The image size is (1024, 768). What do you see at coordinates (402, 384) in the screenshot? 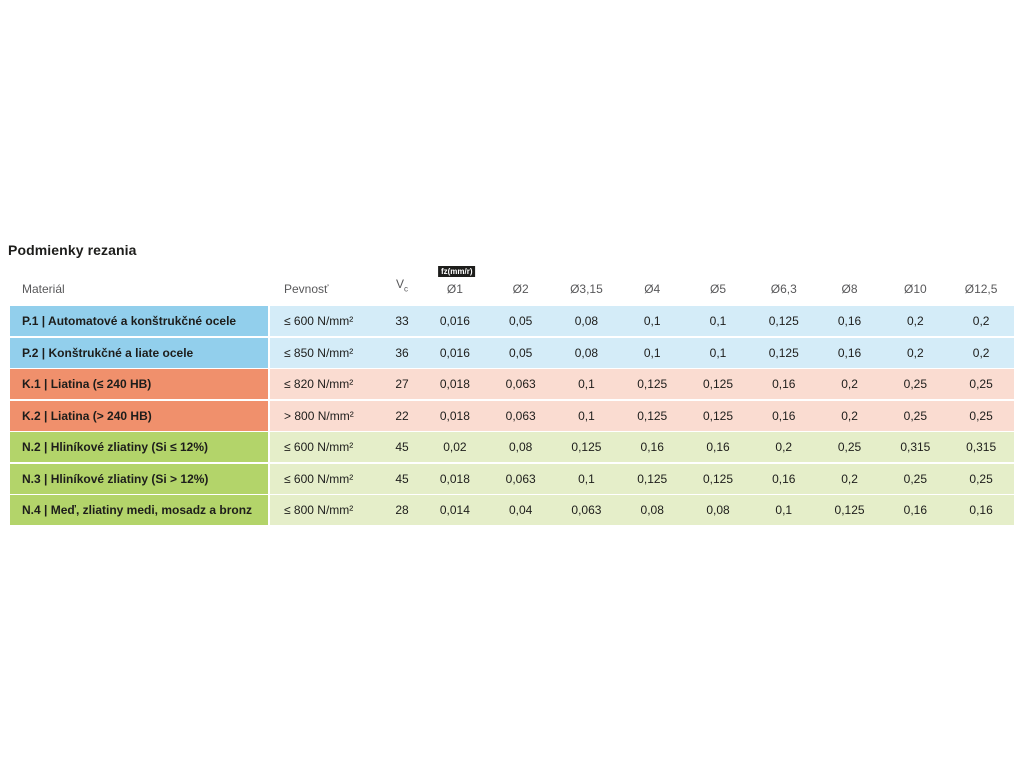
I see `vc-cell: 27` at bounding box center [402, 384].